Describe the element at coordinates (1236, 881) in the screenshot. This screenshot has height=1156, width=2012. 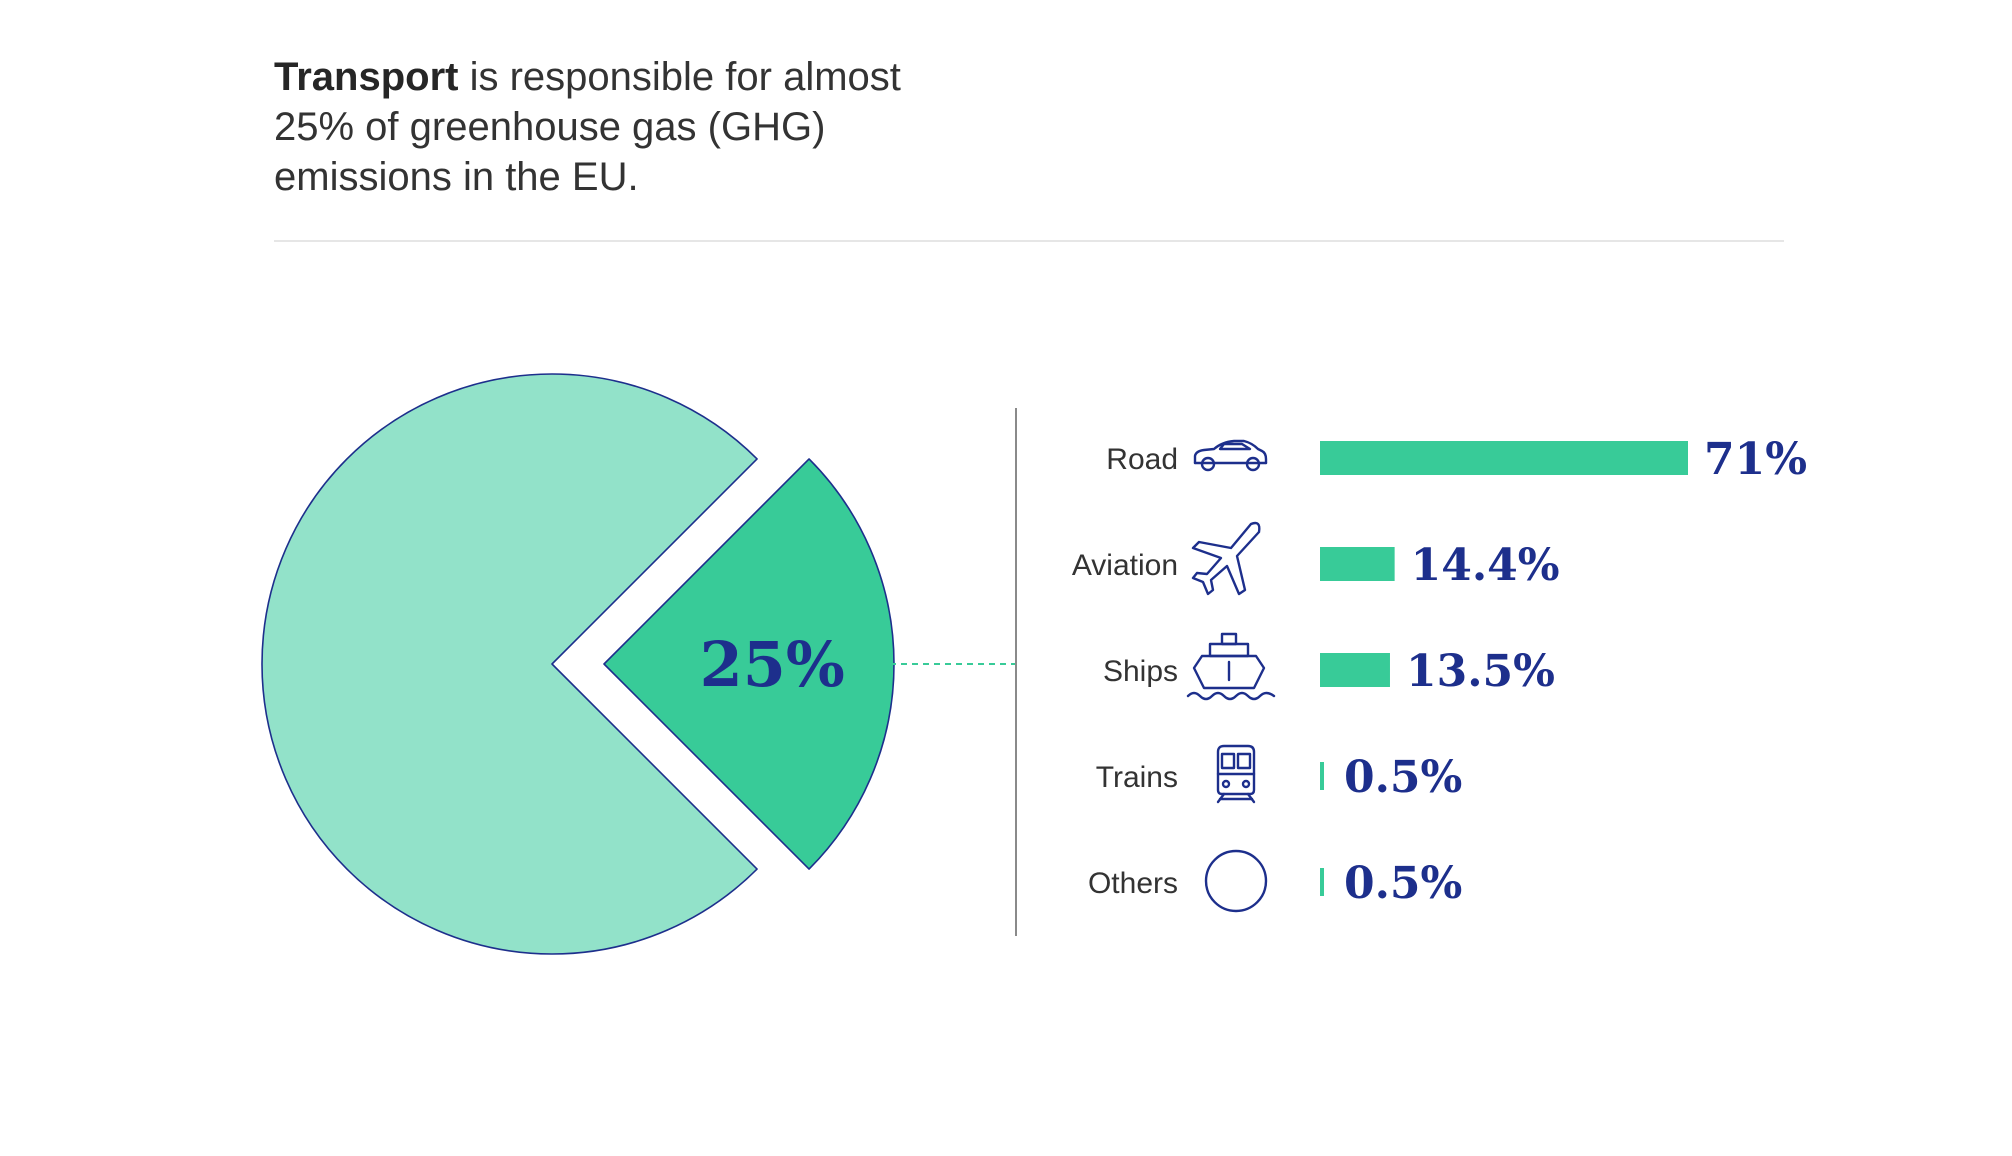
I see `circle-icon` at that location.